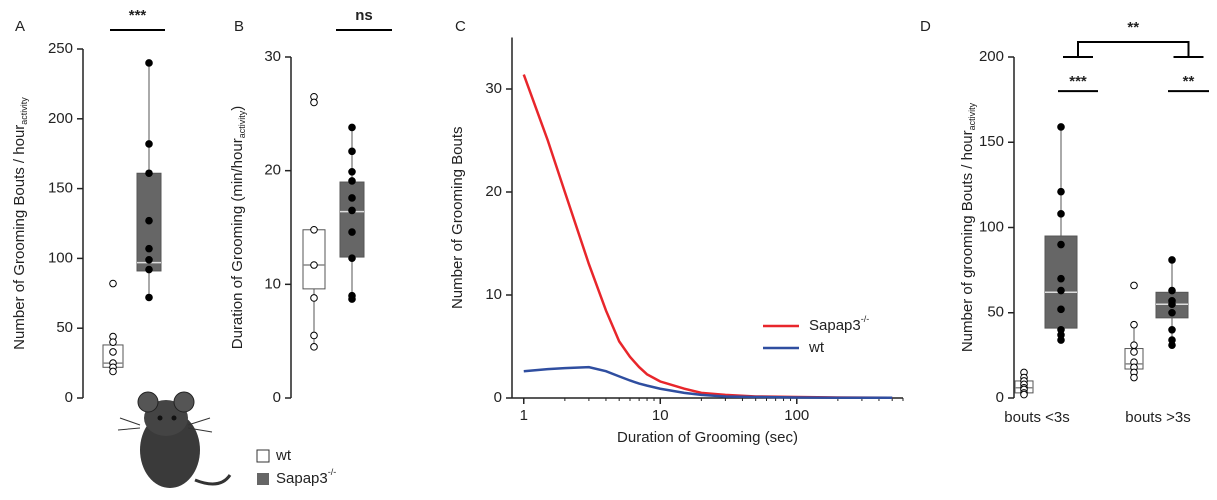 The height and width of the screenshot is (500, 1217). What do you see at coordinates (364, 15) in the screenshot?
I see `significance-label: ns` at bounding box center [364, 15].